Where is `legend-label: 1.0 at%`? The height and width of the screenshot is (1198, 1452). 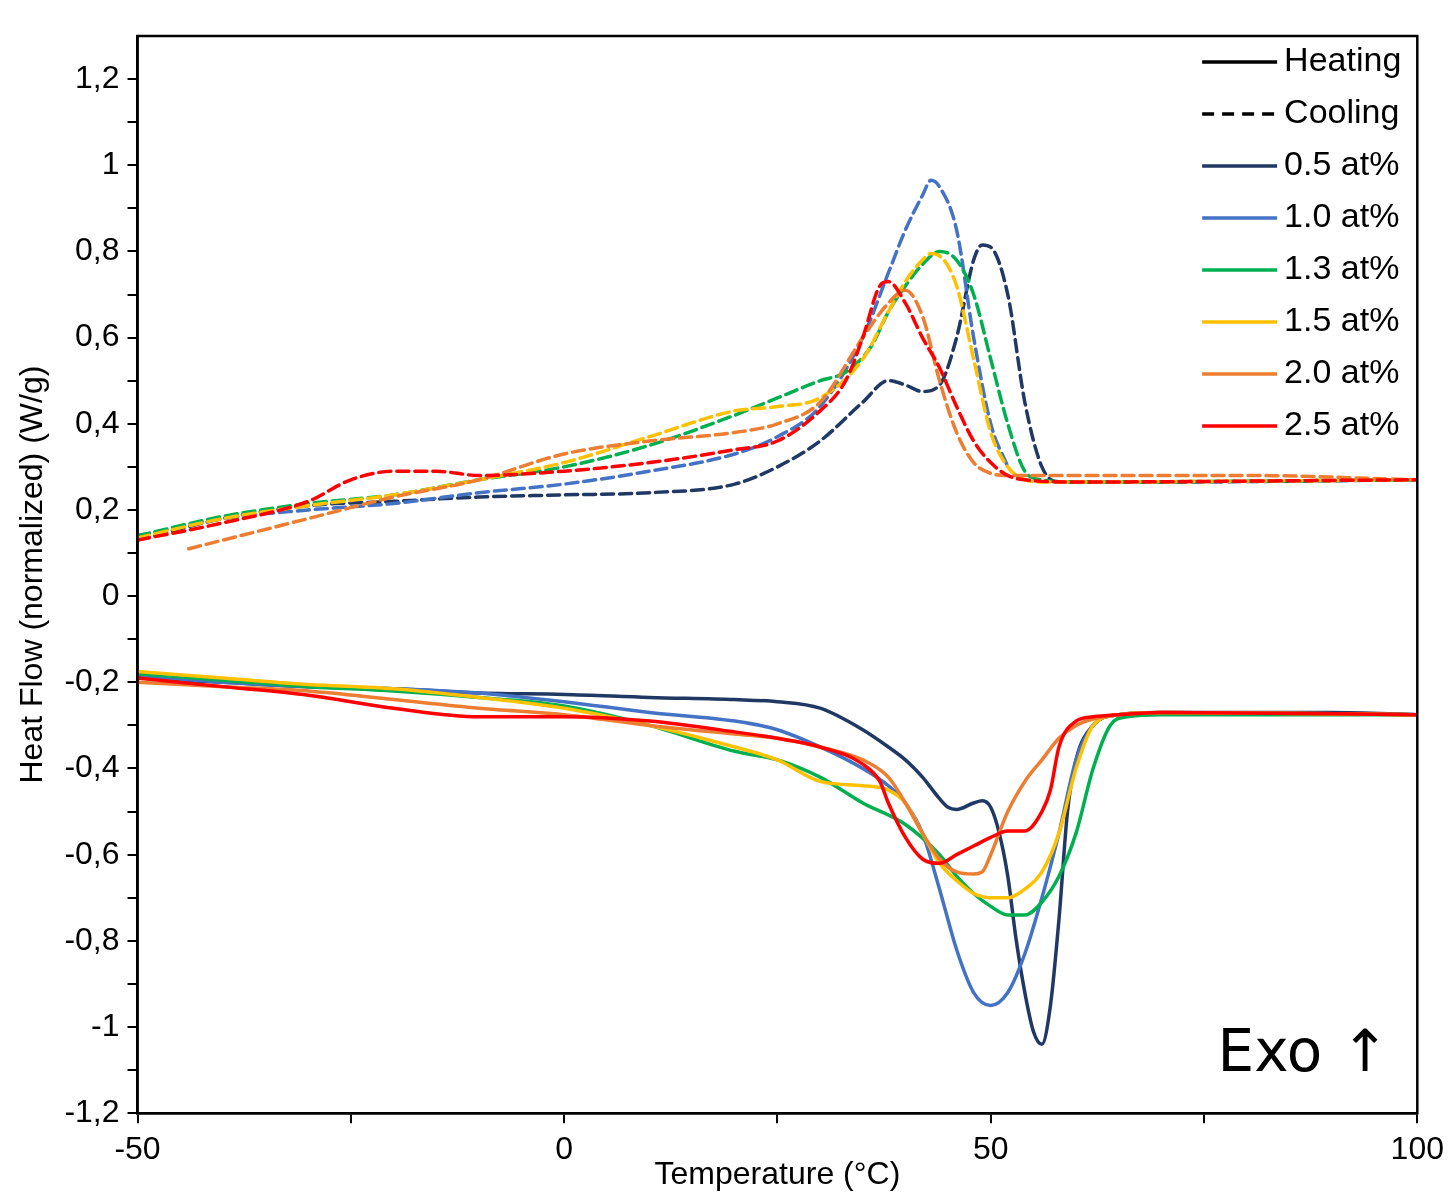
legend-label: 1.0 at% is located at coordinates (1342, 215).